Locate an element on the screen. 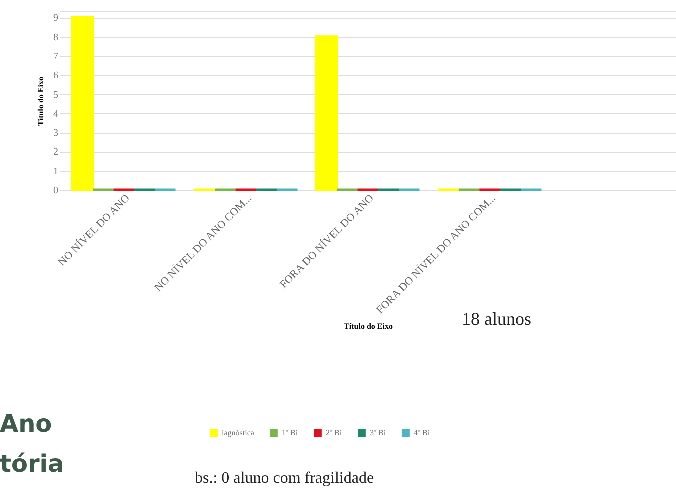 The width and height of the screenshot is (676, 492). y-tick-label: 4 is located at coordinates (56, 114).